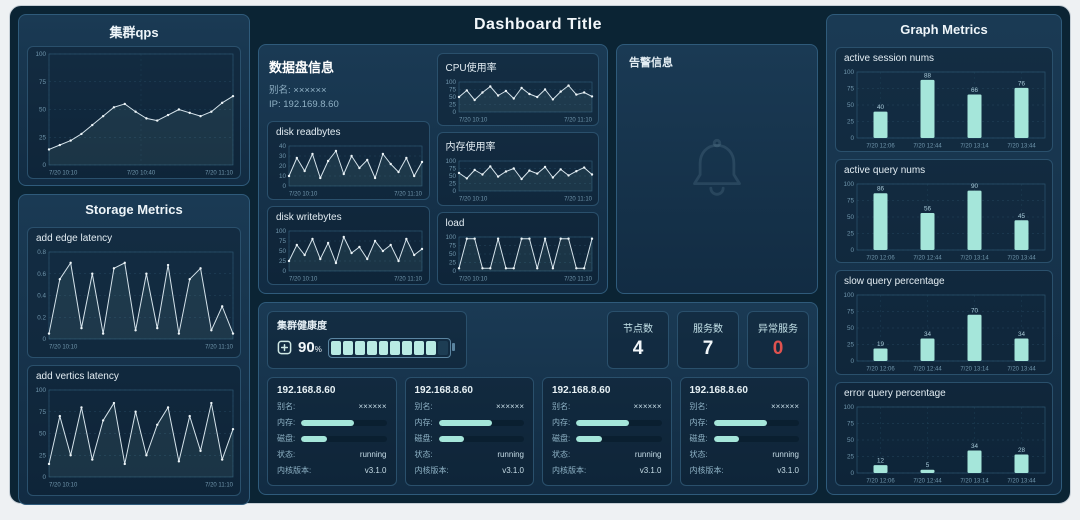 Image resolution: width=1080 pixels, height=520 pixels. I want to click on stat-abnormal-service-label: 异常服务, so click(778, 329).